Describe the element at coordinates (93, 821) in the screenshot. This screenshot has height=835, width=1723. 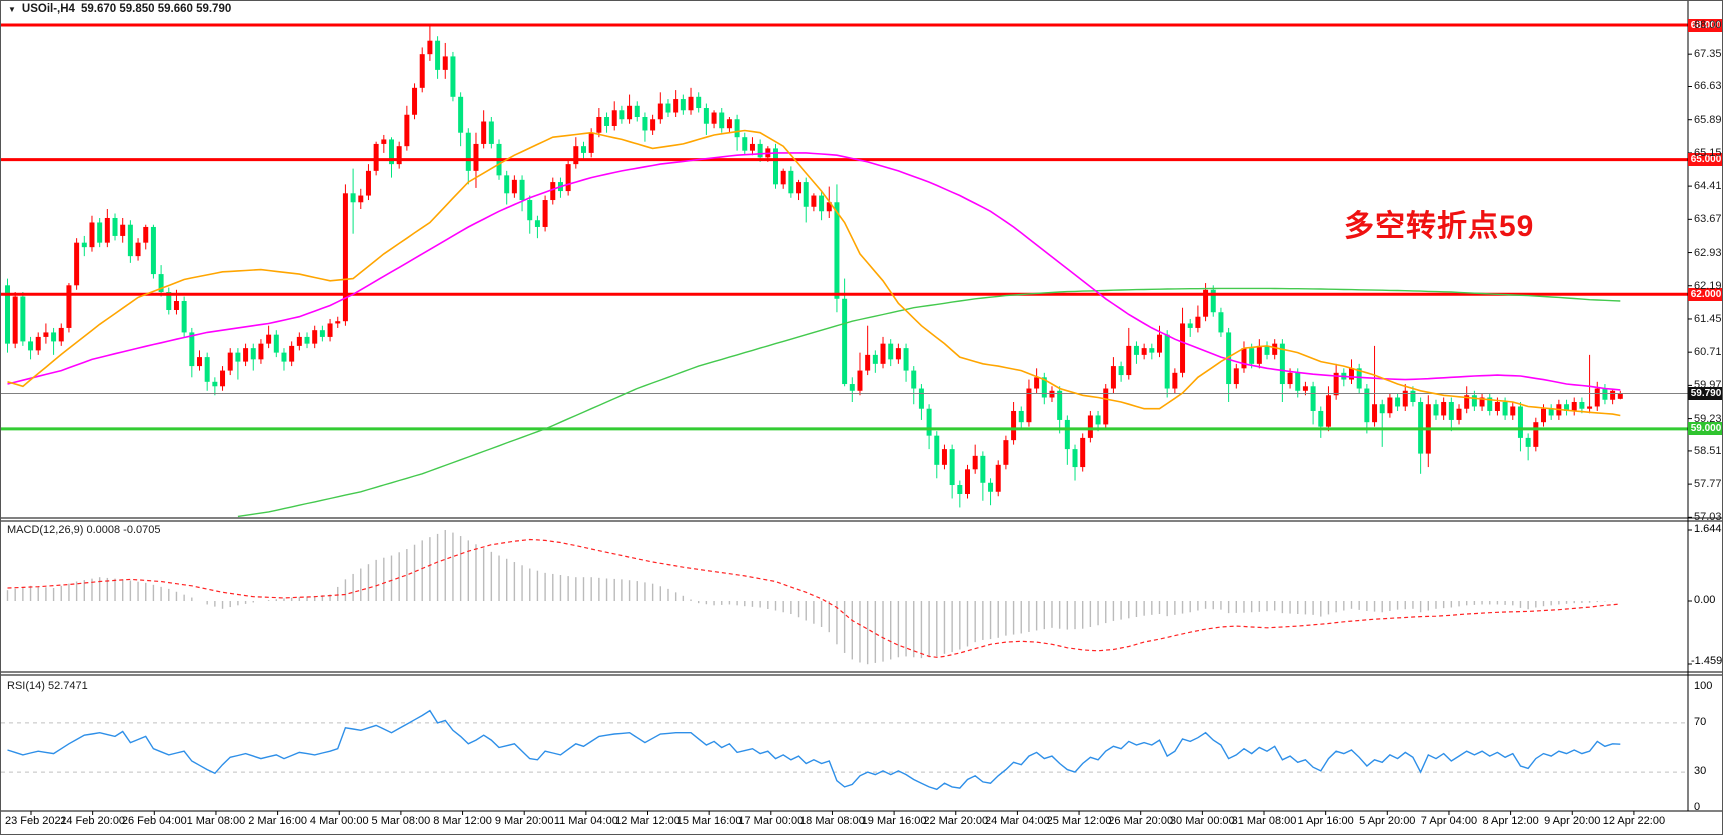
I see `x-axis-label: 24 Feb 20:00` at that location.